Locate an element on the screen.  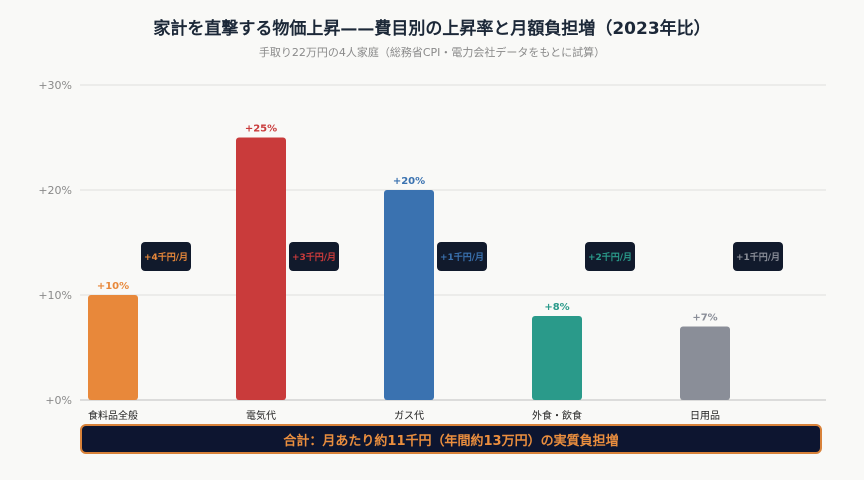
x-tick-label: 食料品全般 is located at coordinates (113, 415).